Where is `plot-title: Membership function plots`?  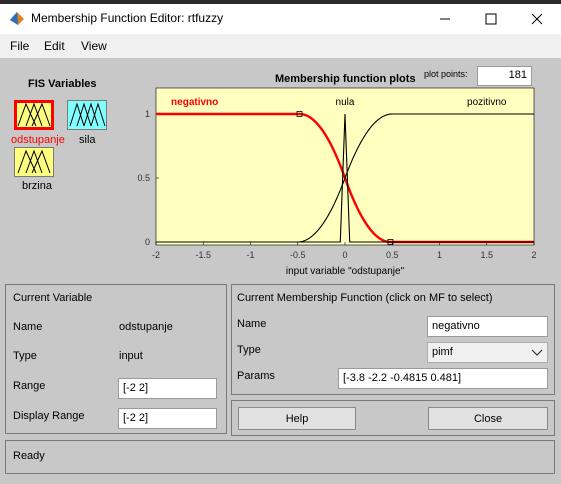 plot-title: Membership function plots is located at coordinates (345, 79).